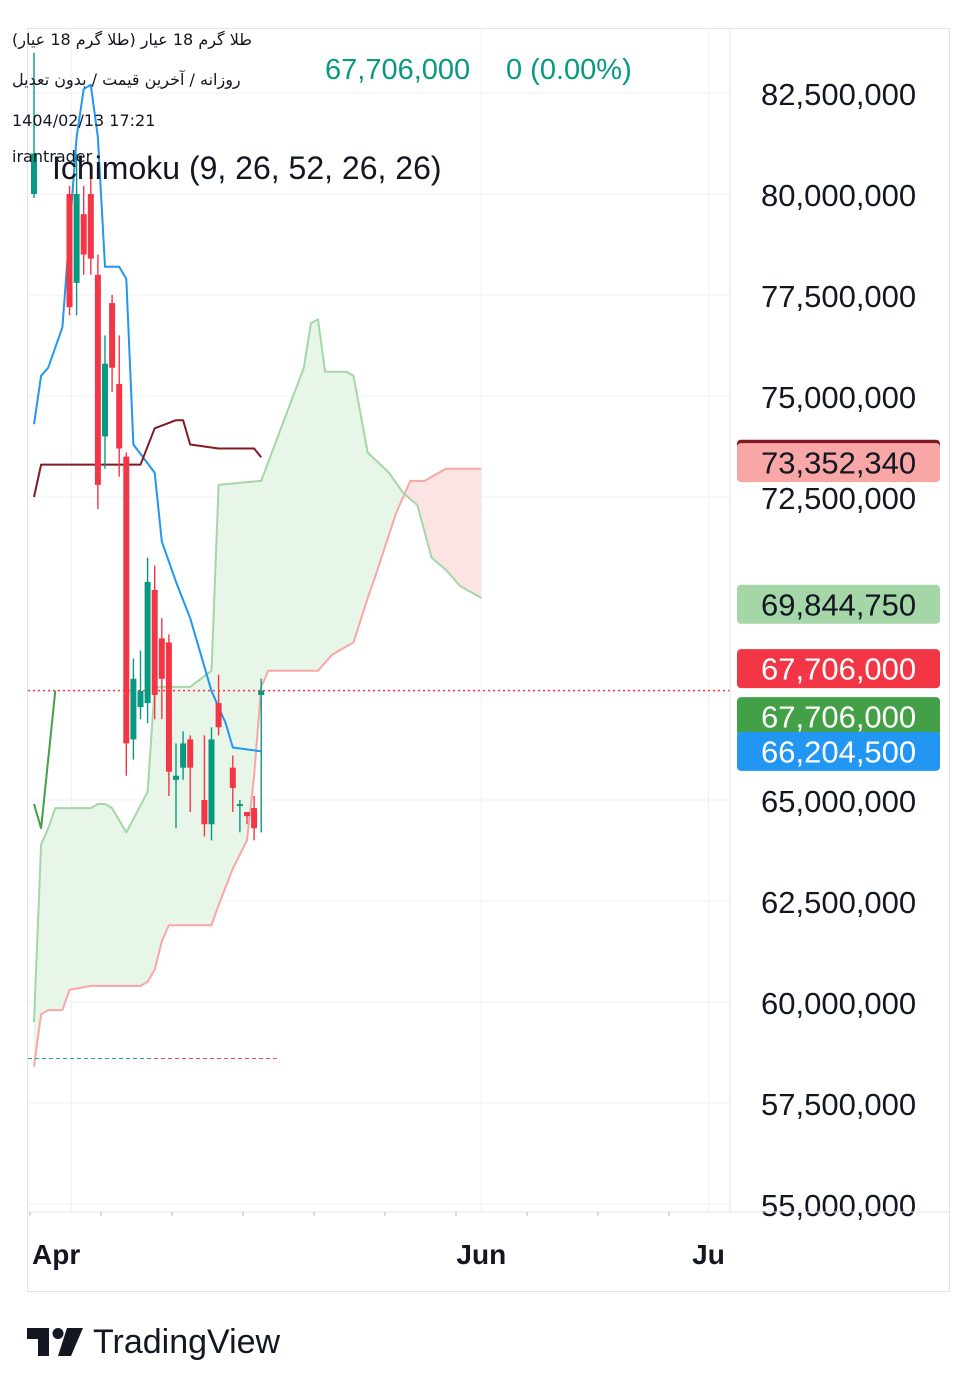 This screenshot has height=1390, width=978. What do you see at coordinates (147, 418) in the screenshot?
I see `tenkan-sen-line` at bounding box center [147, 418].